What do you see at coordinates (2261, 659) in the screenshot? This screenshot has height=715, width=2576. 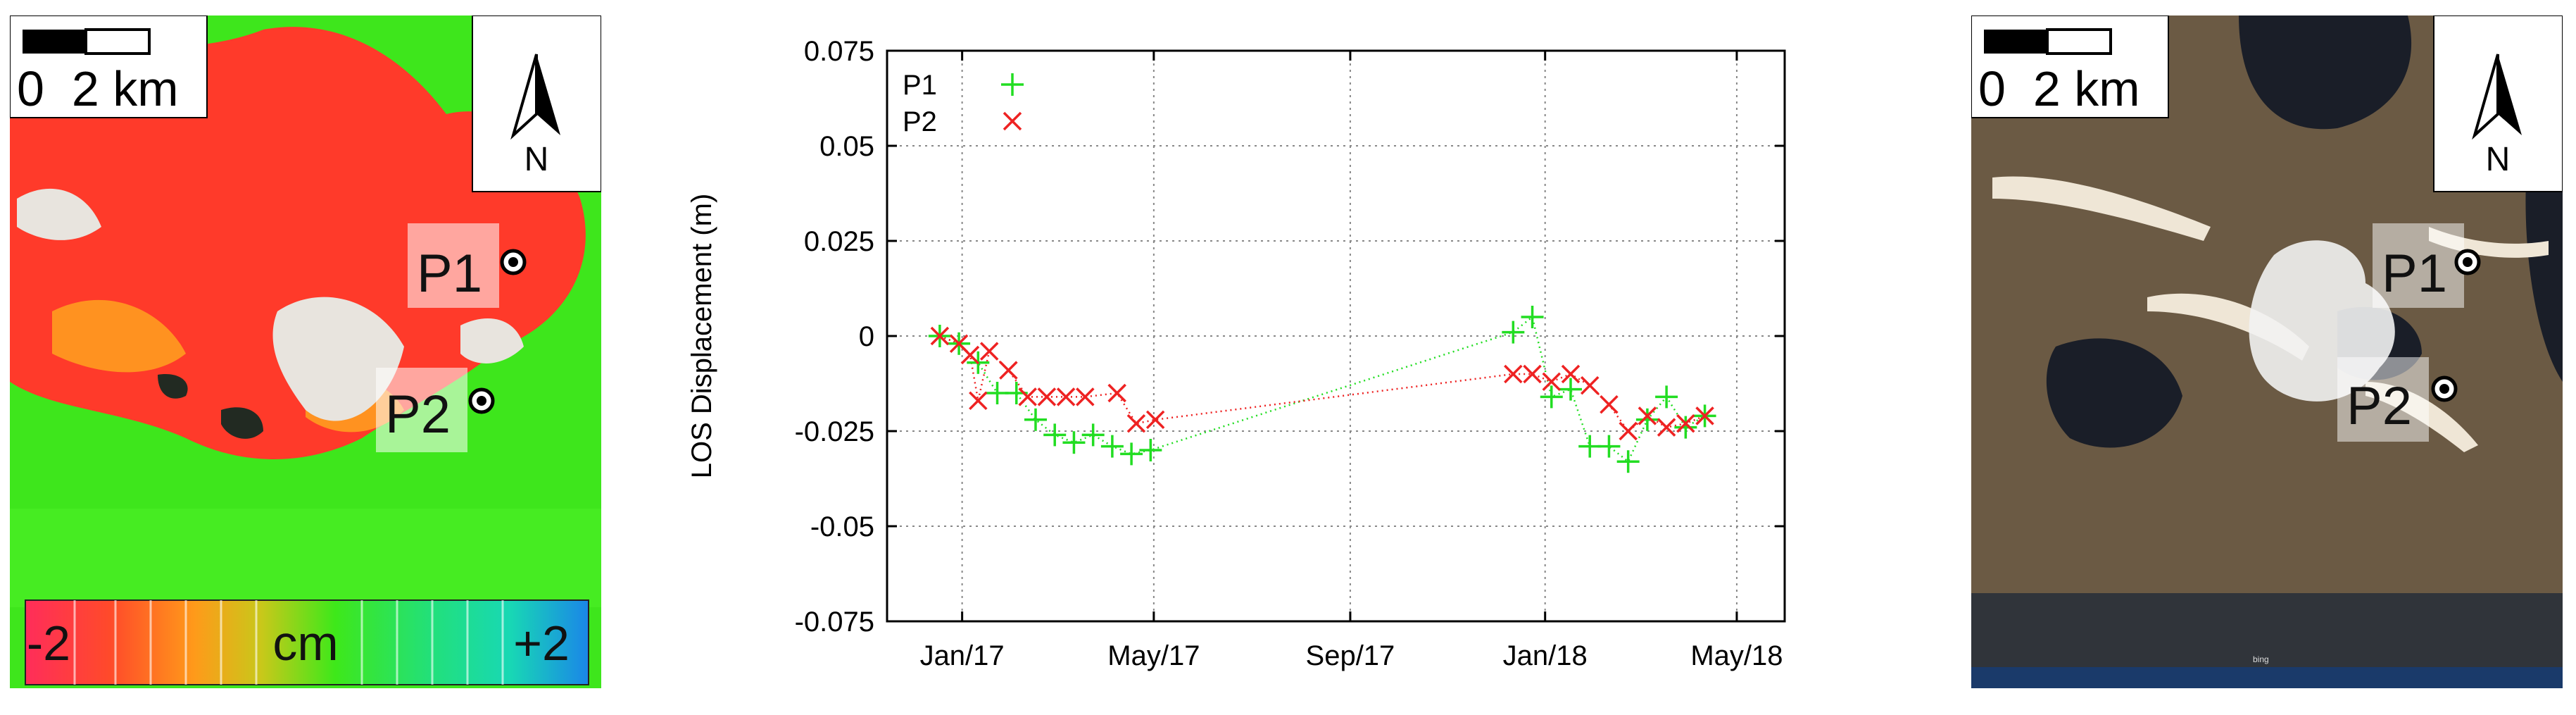 I see `bing-attribution: bing` at bounding box center [2261, 659].